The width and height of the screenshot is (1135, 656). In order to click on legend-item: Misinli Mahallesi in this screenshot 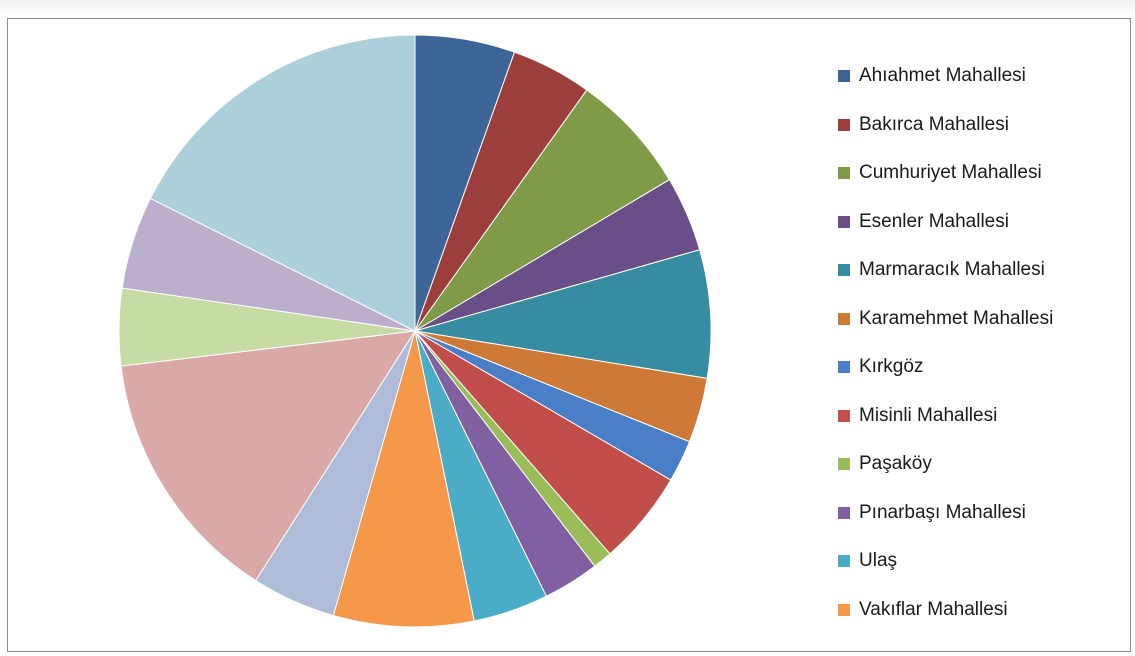, I will do `click(983, 416)`.